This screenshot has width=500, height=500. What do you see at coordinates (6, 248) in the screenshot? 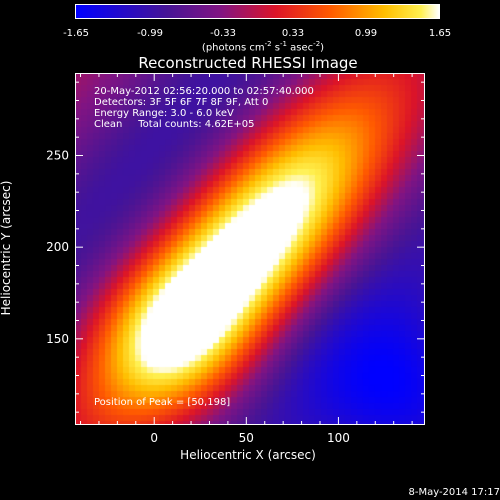
I see `y-axis-label: Heliocentric Y (arcsec)` at bounding box center [6, 248].